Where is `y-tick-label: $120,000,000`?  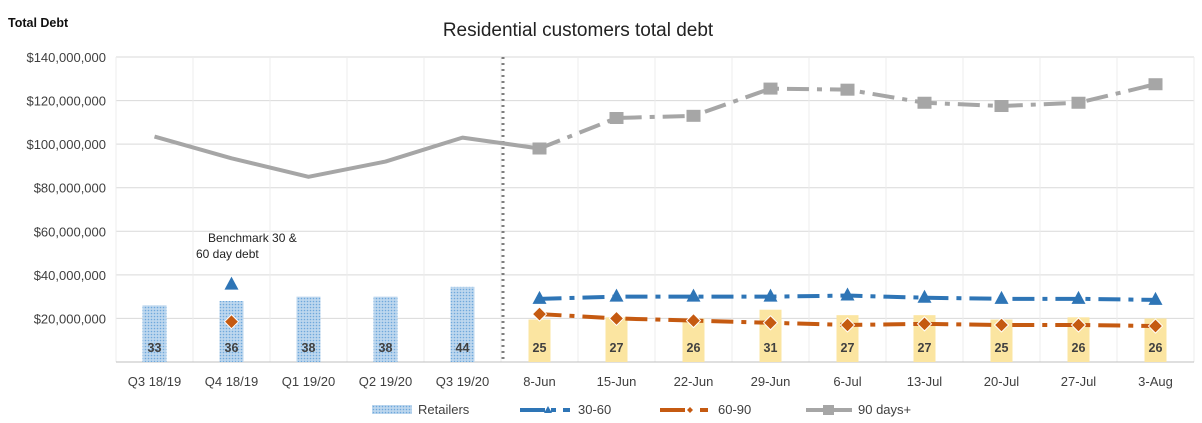
y-tick-label: $120,000,000 is located at coordinates (66, 101).